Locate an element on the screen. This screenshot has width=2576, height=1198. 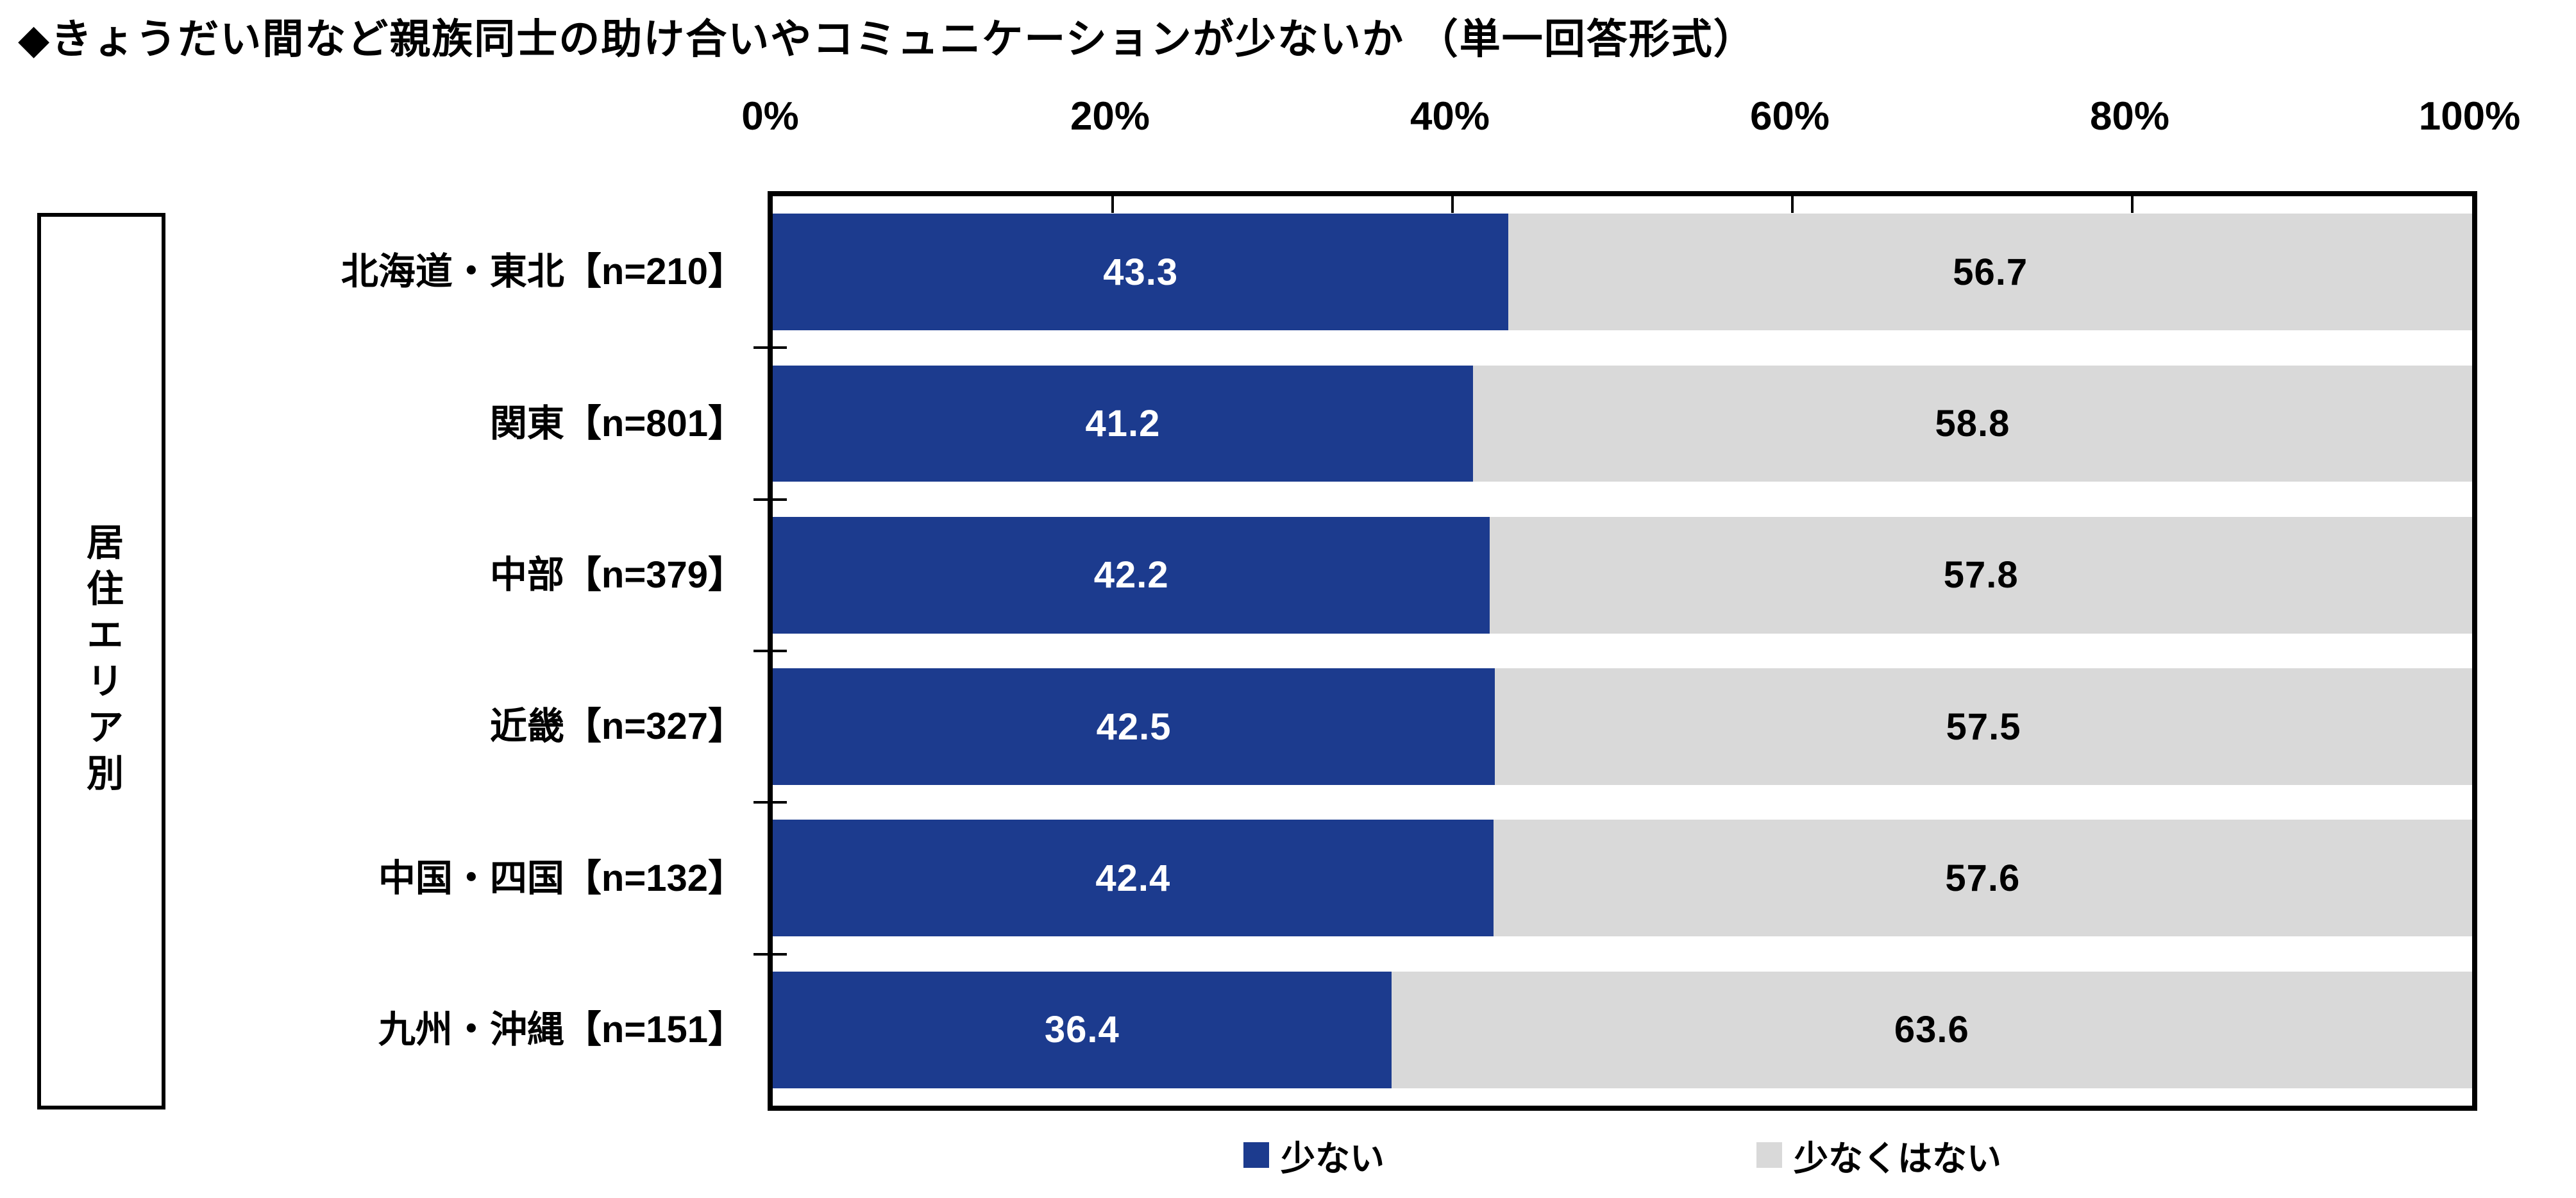
stacked-bar: 42.5 57.5 is located at coordinates (1622, 727).